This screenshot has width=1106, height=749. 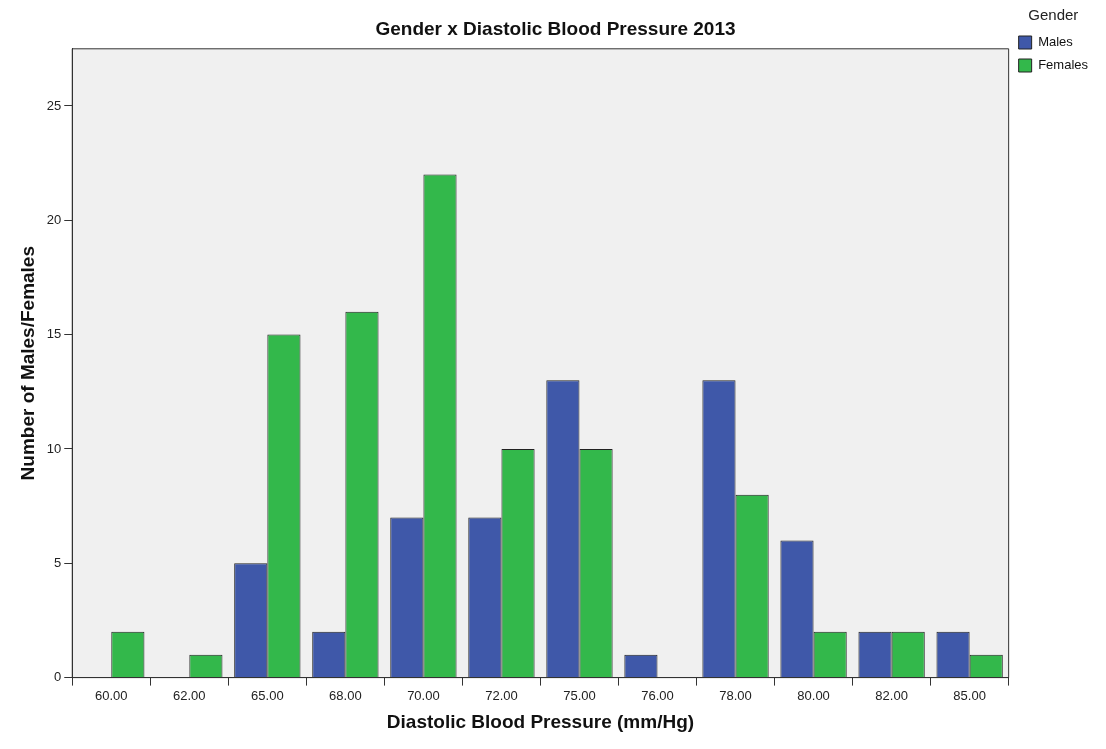 What do you see at coordinates (969, 695) in the screenshot?
I see `x-tick-label: 85.00` at bounding box center [969, 695].